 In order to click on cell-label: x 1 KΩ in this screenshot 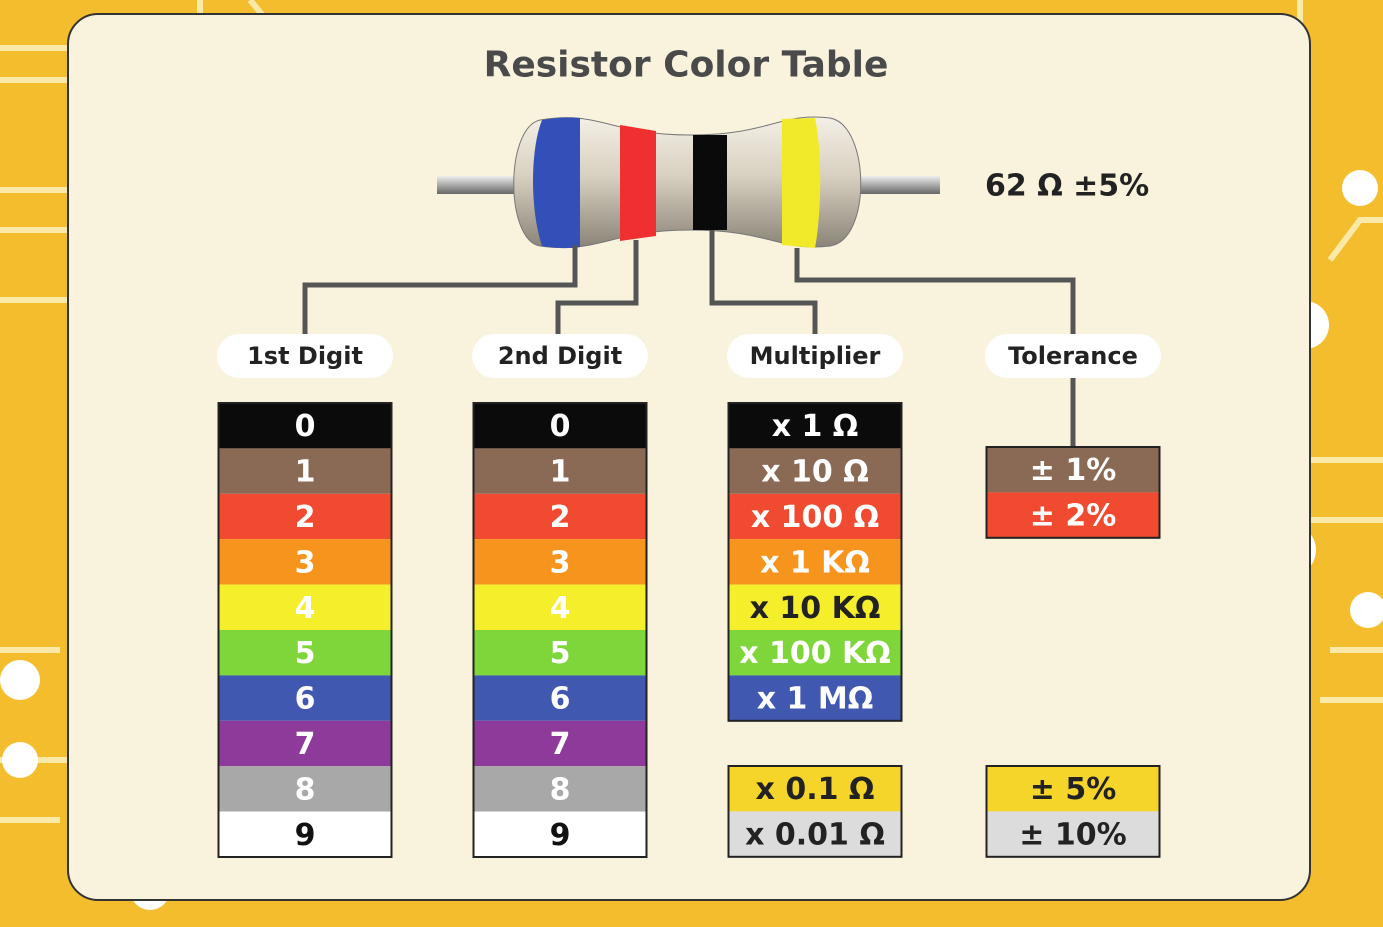, I will do `click(815, 562)`.